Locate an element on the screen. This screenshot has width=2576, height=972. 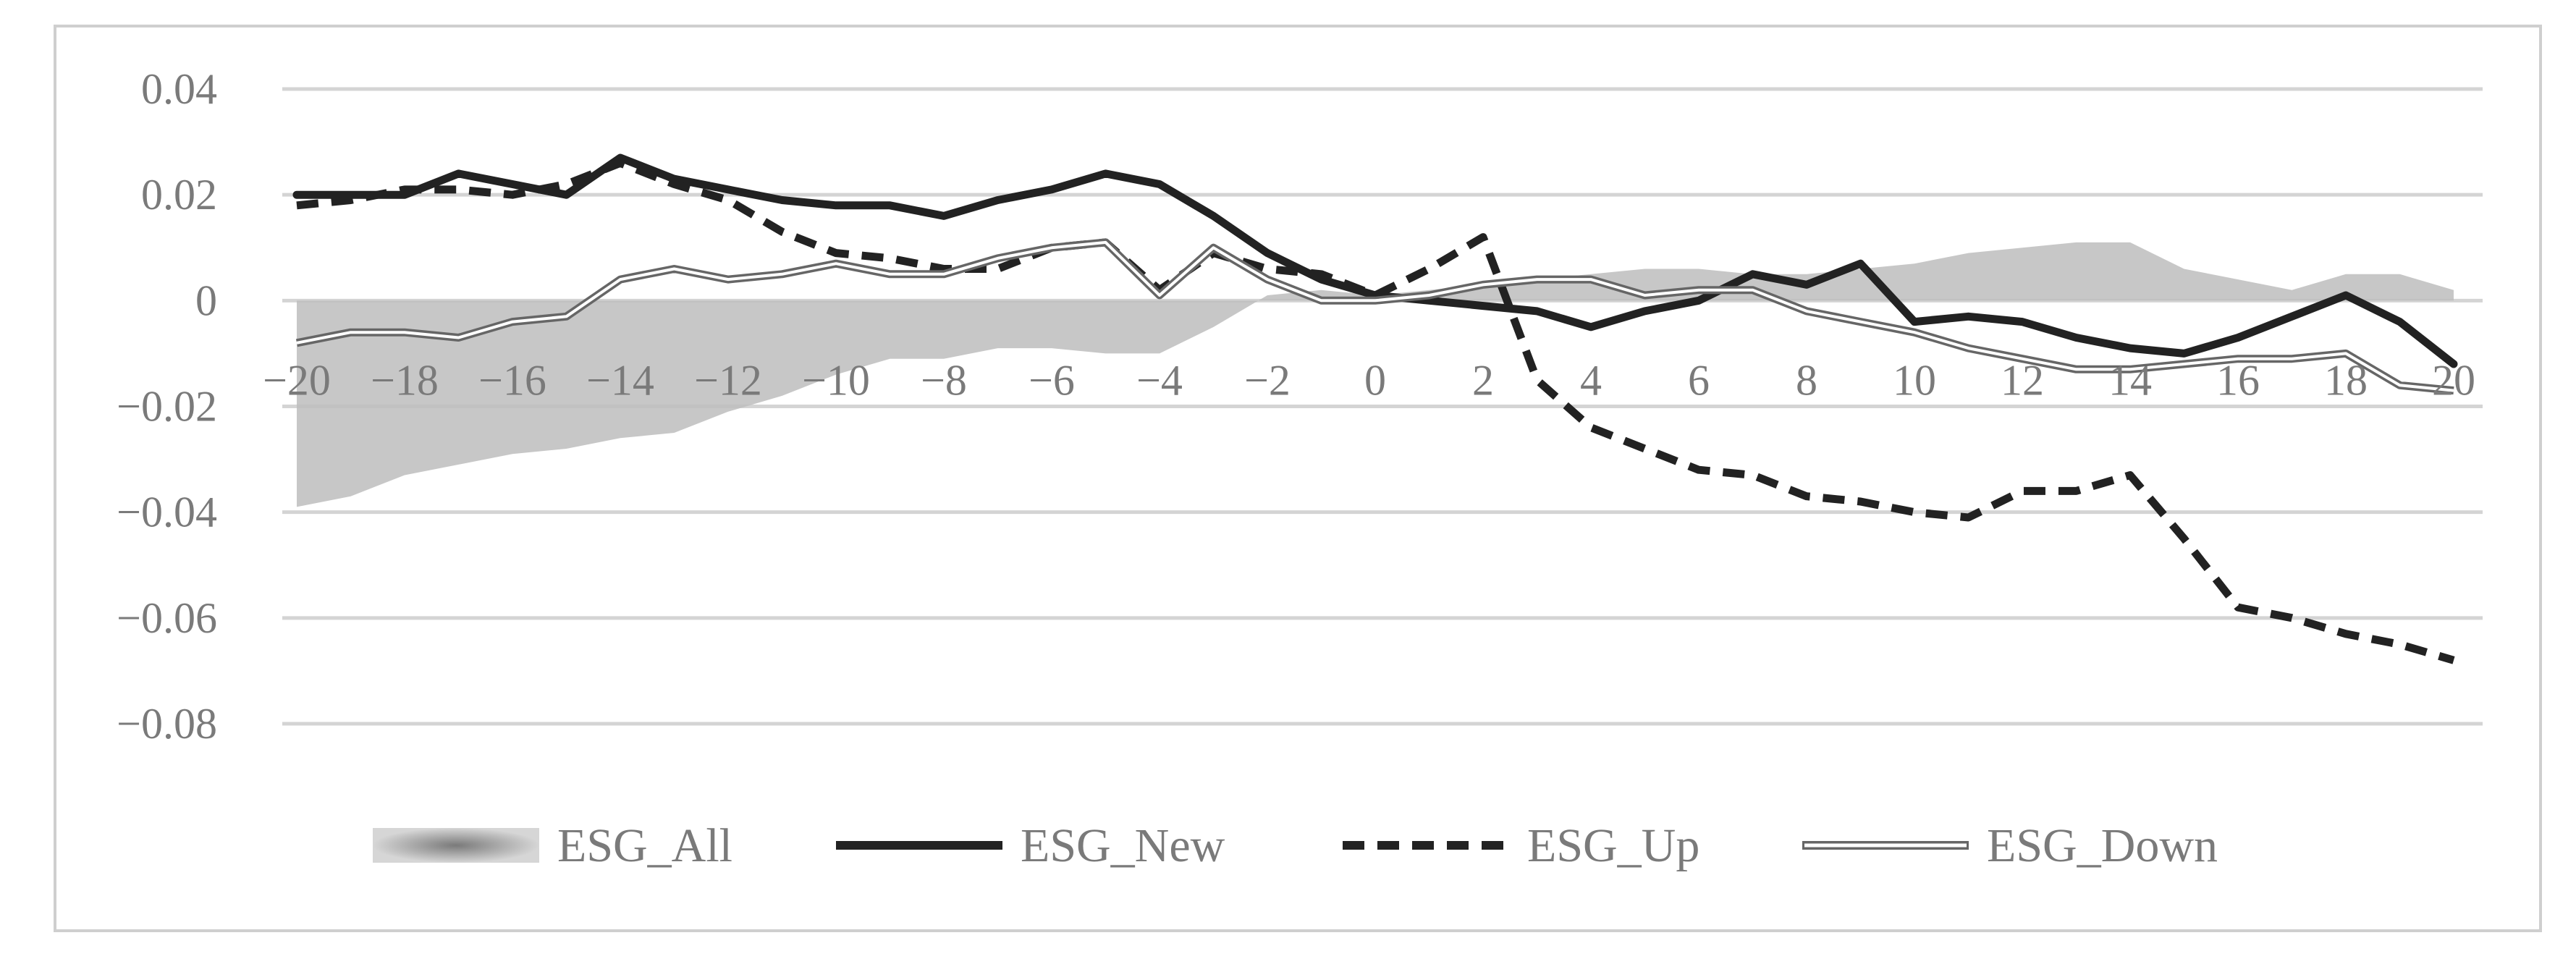
y-tick-label: −0.02 is located at coordinates (167, 407).